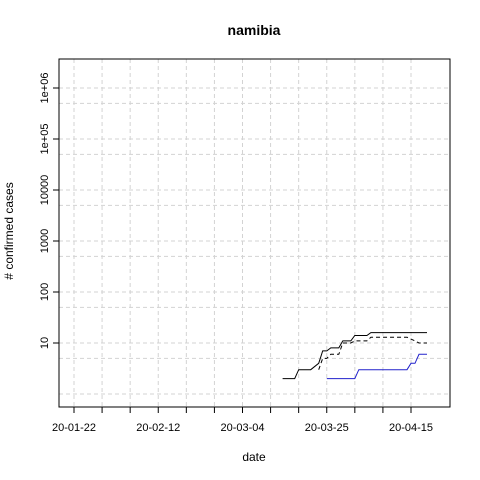  I want to click on x-tick-label: 20-02-12, so click(158, 428).